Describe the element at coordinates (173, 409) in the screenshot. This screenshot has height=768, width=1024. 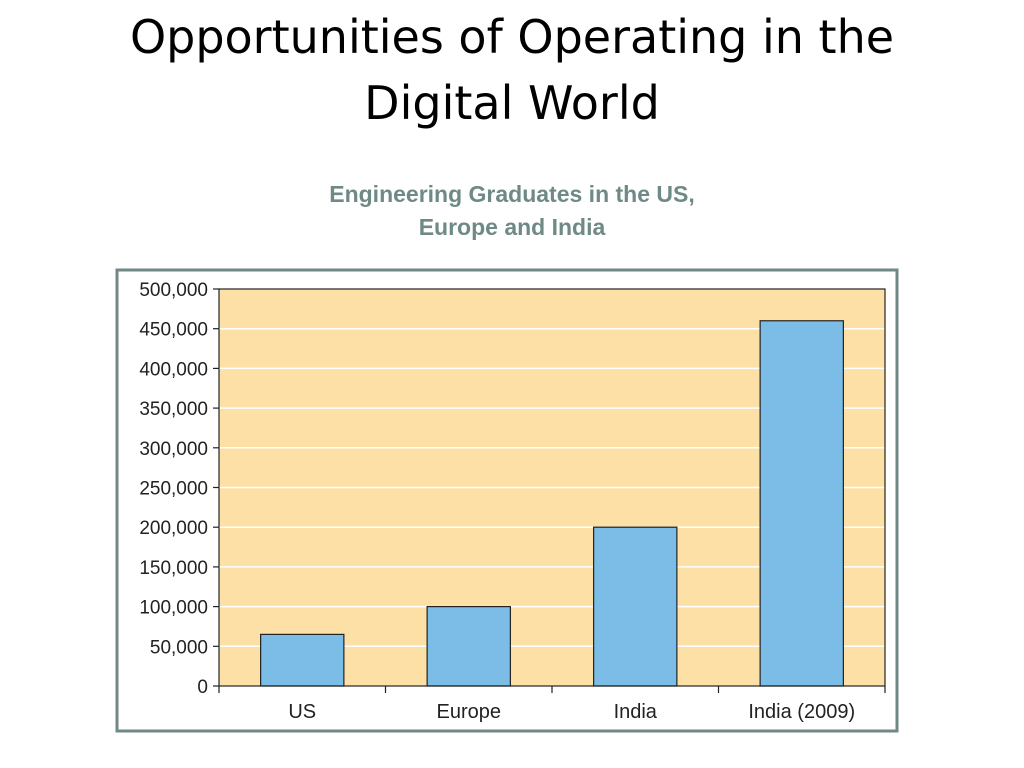
I see `y-tick-label: 350,000` at that location.